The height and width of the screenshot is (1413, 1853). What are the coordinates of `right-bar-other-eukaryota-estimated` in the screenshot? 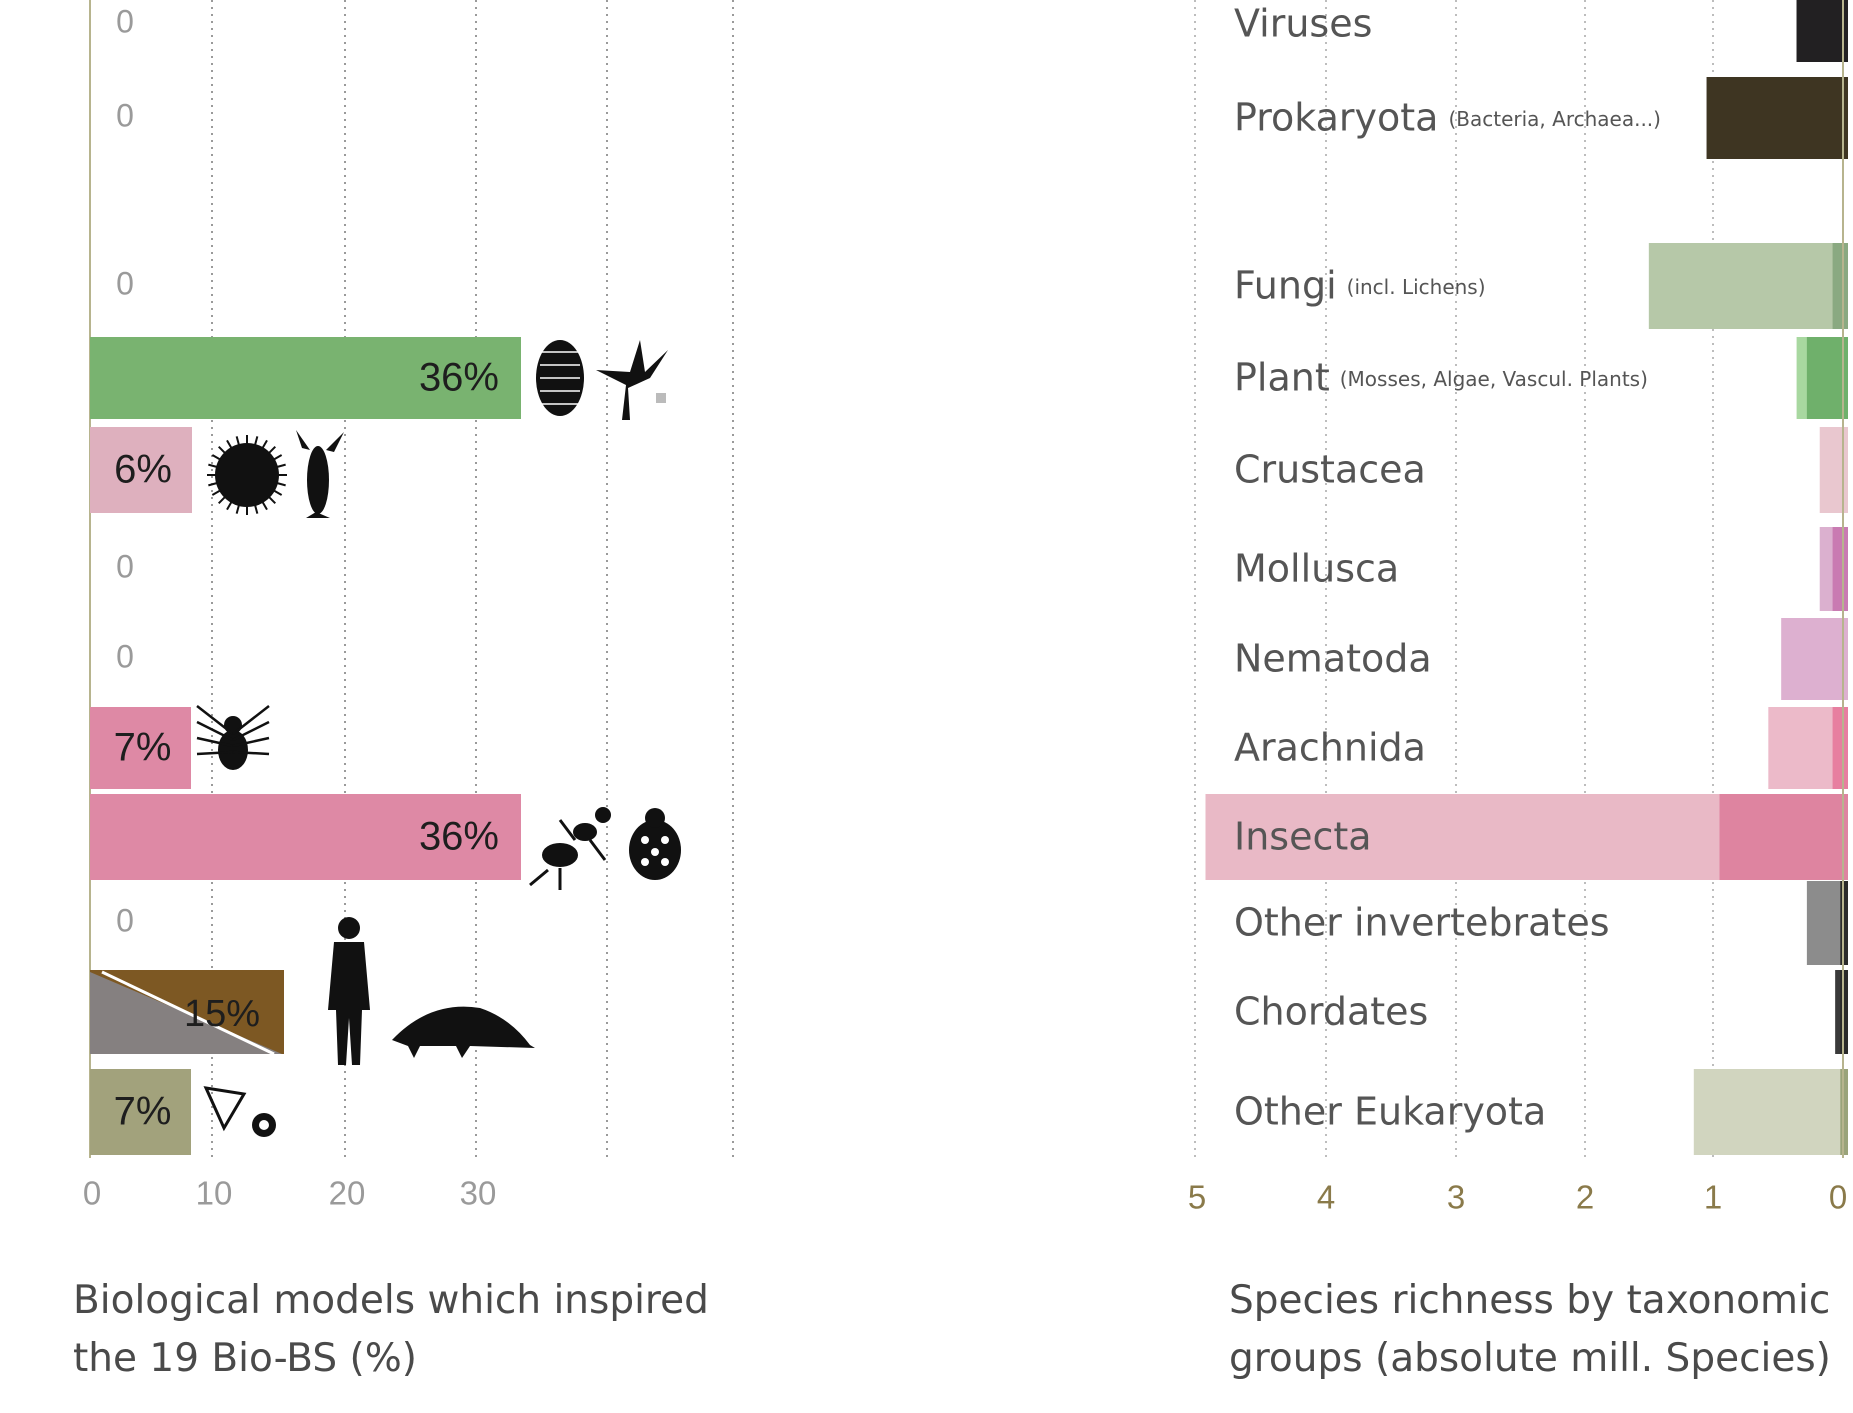 It's located at (1770, 1112).